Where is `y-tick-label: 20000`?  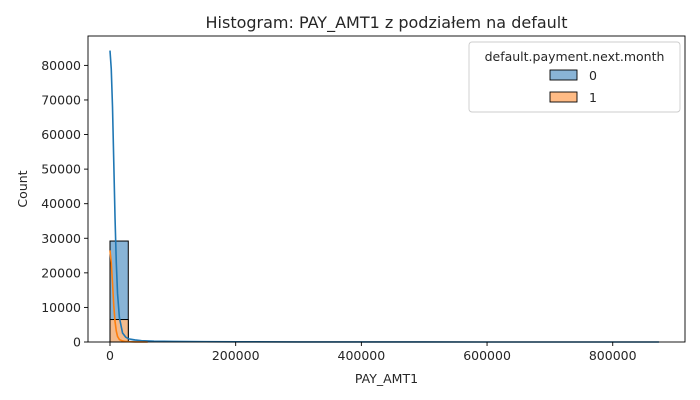
y-tick-label: 20000 is located at coordinates (61, 272).